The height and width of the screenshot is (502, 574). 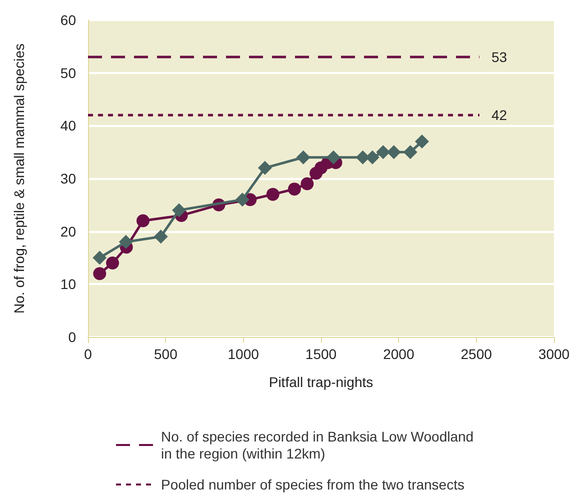 What do you see at coordinates (321, 382) in the screenshot?
I see `x-axis-title: Pitfall trap-nights` at bounding box center [321, 382].